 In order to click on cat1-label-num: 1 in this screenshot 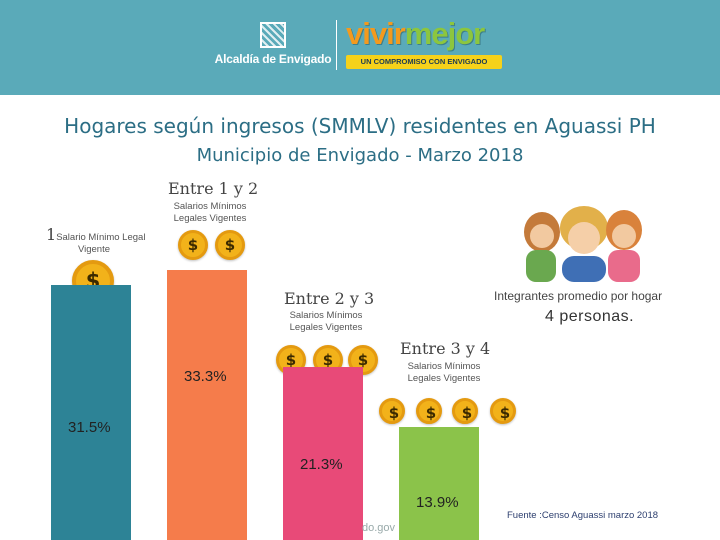, I will do `click(51, 234)`.